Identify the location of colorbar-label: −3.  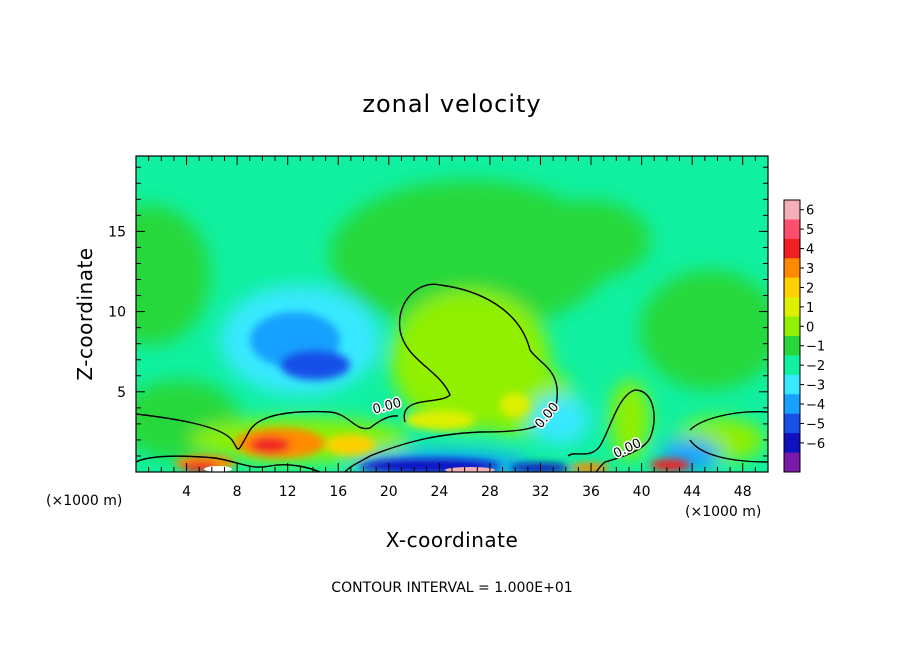
(815, 386).